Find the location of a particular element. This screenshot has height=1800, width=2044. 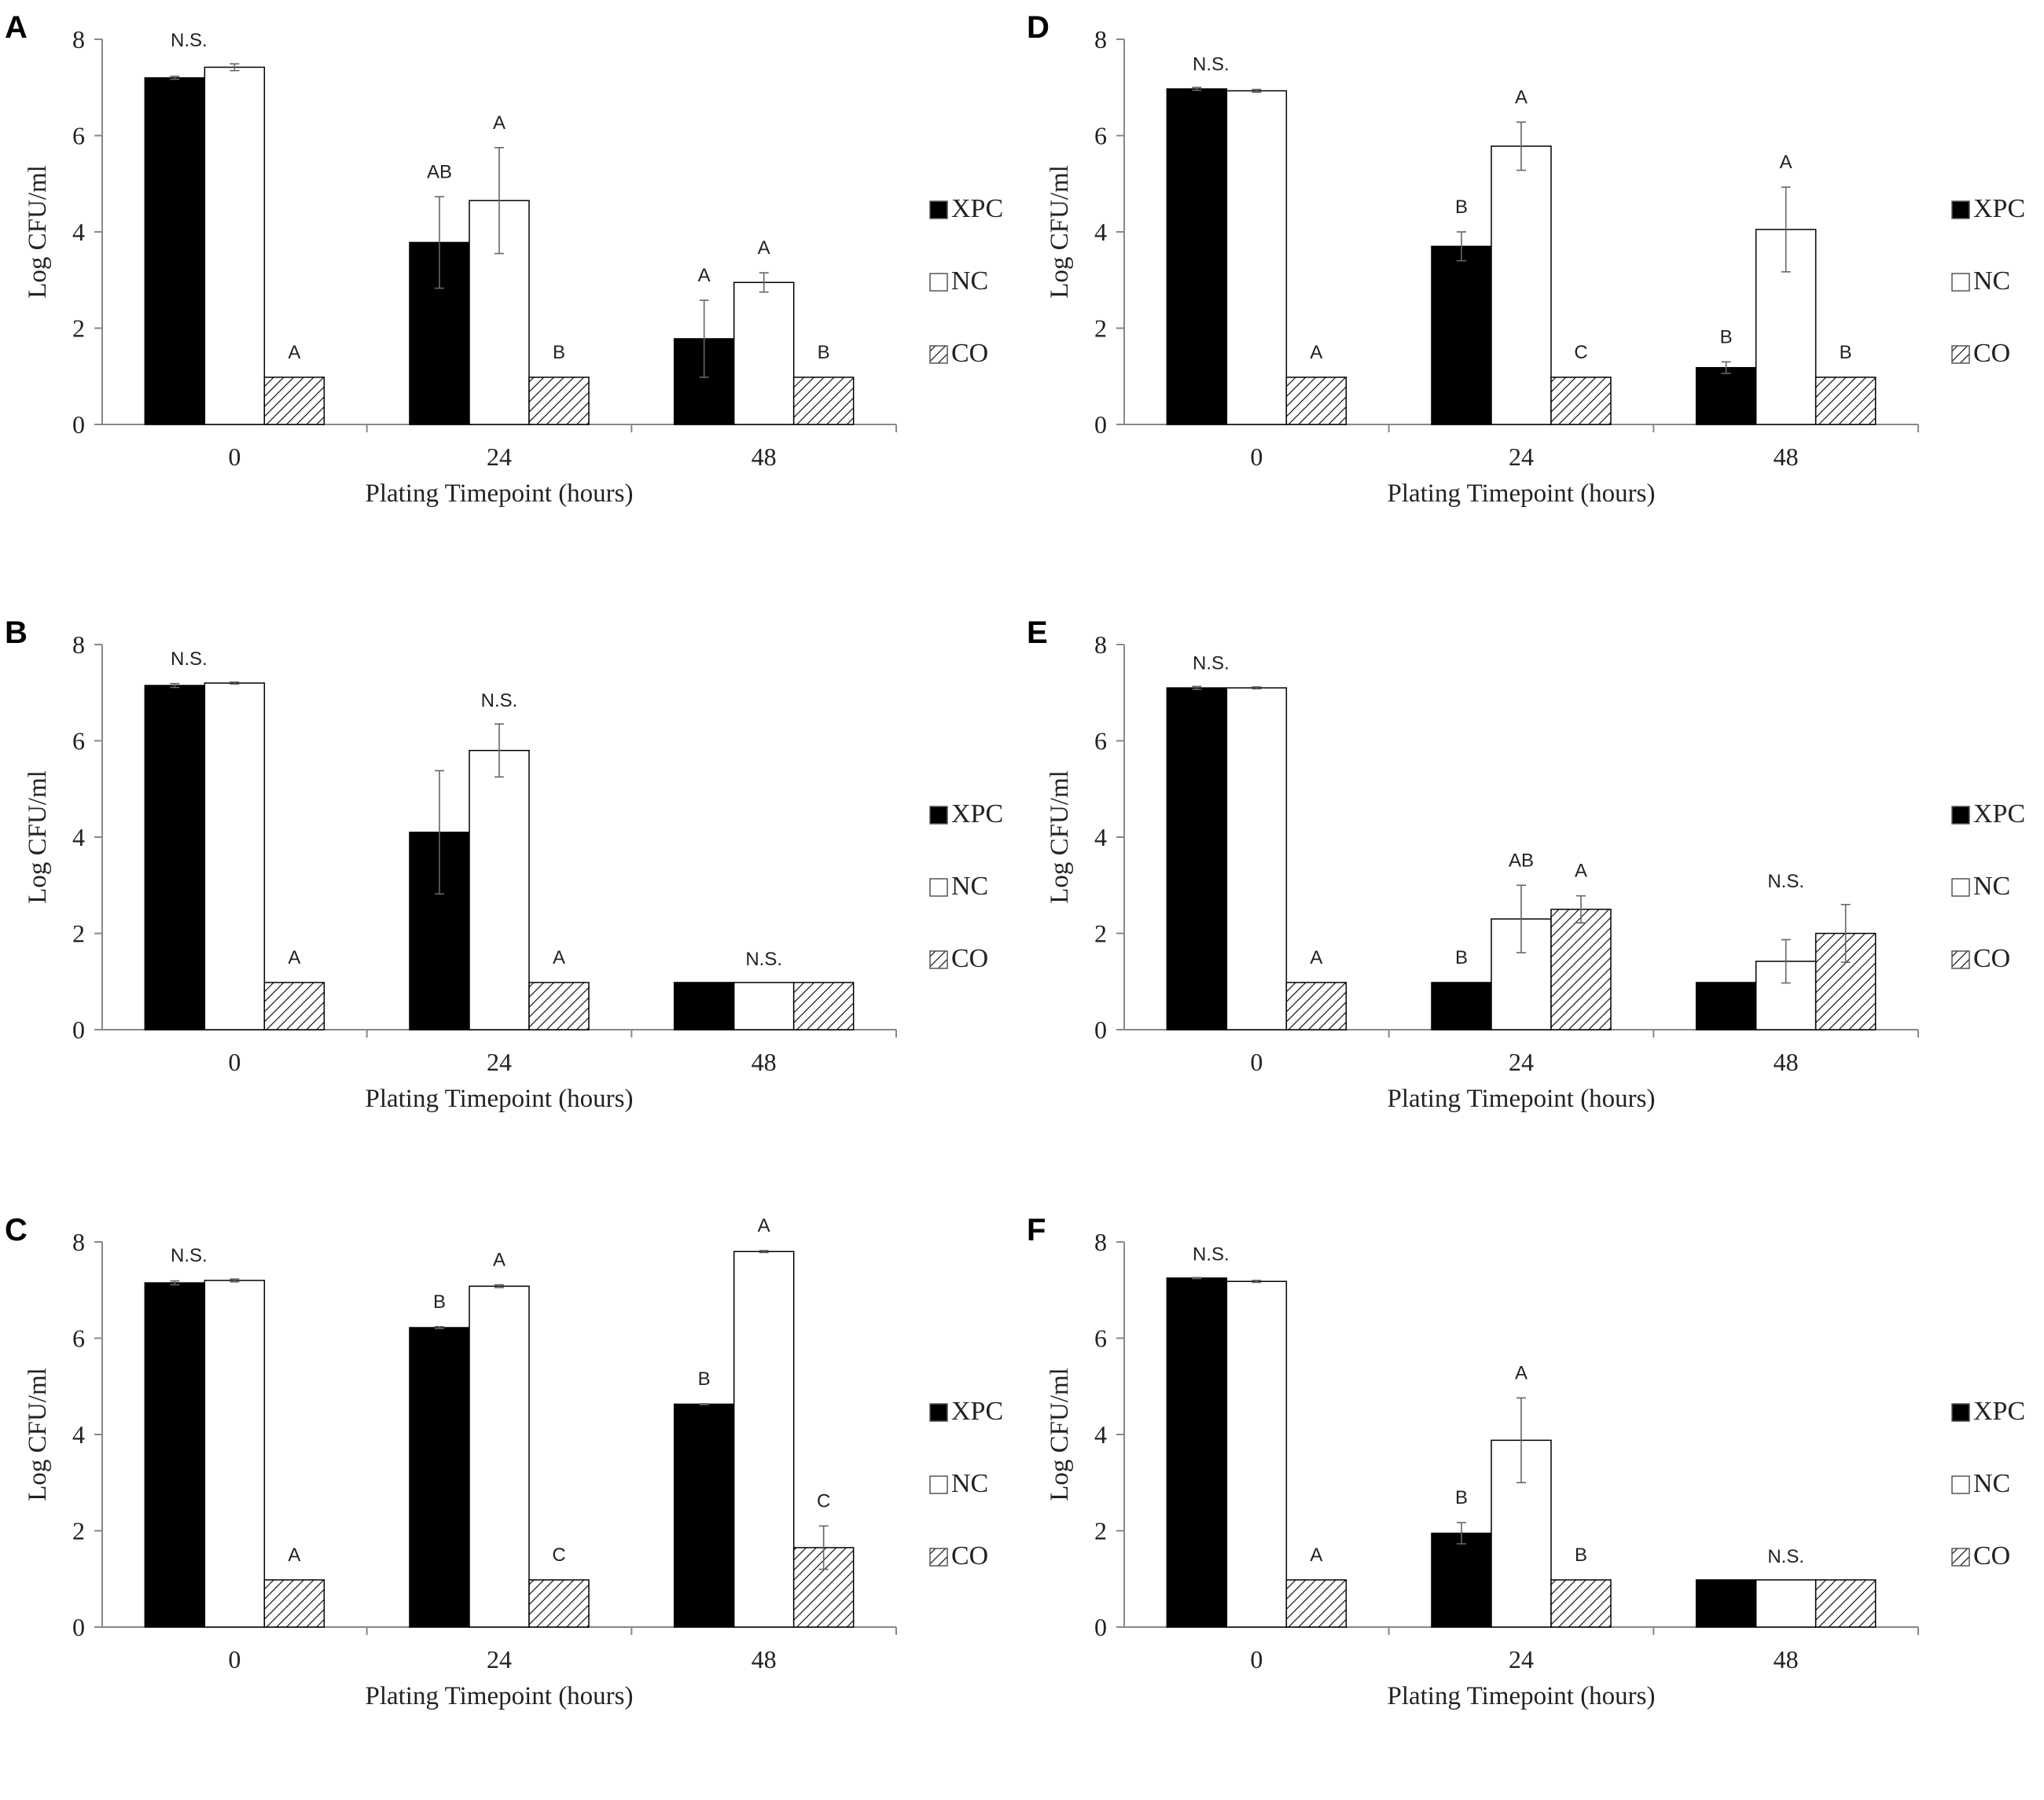

panel-letter: E is located at coordinates (1037, 632).